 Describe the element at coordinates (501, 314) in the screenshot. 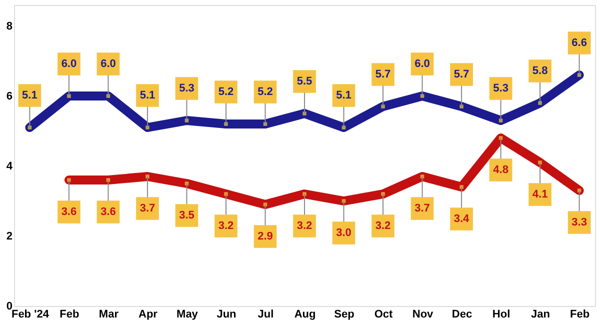

I see `x-tick-label: Hol` at that location.